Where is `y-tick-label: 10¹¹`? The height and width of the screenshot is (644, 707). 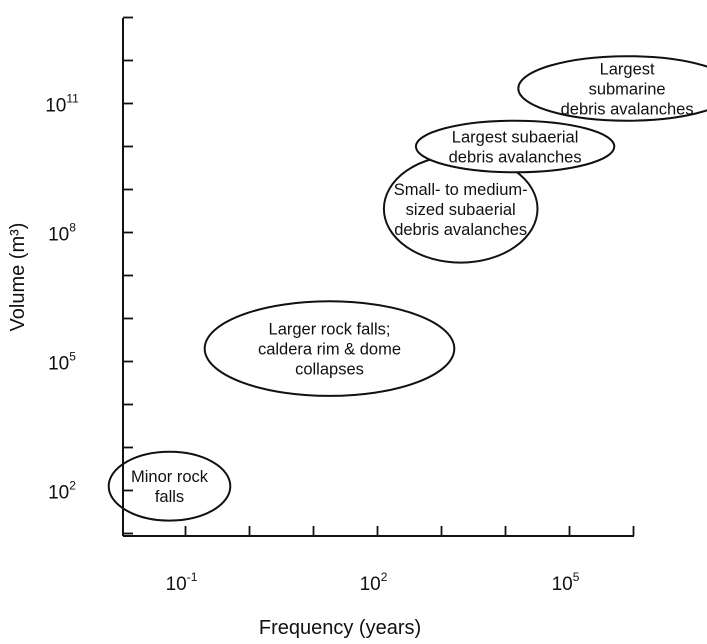
y-tick-label: 10¹¹ is located at coordinates (62, 104).